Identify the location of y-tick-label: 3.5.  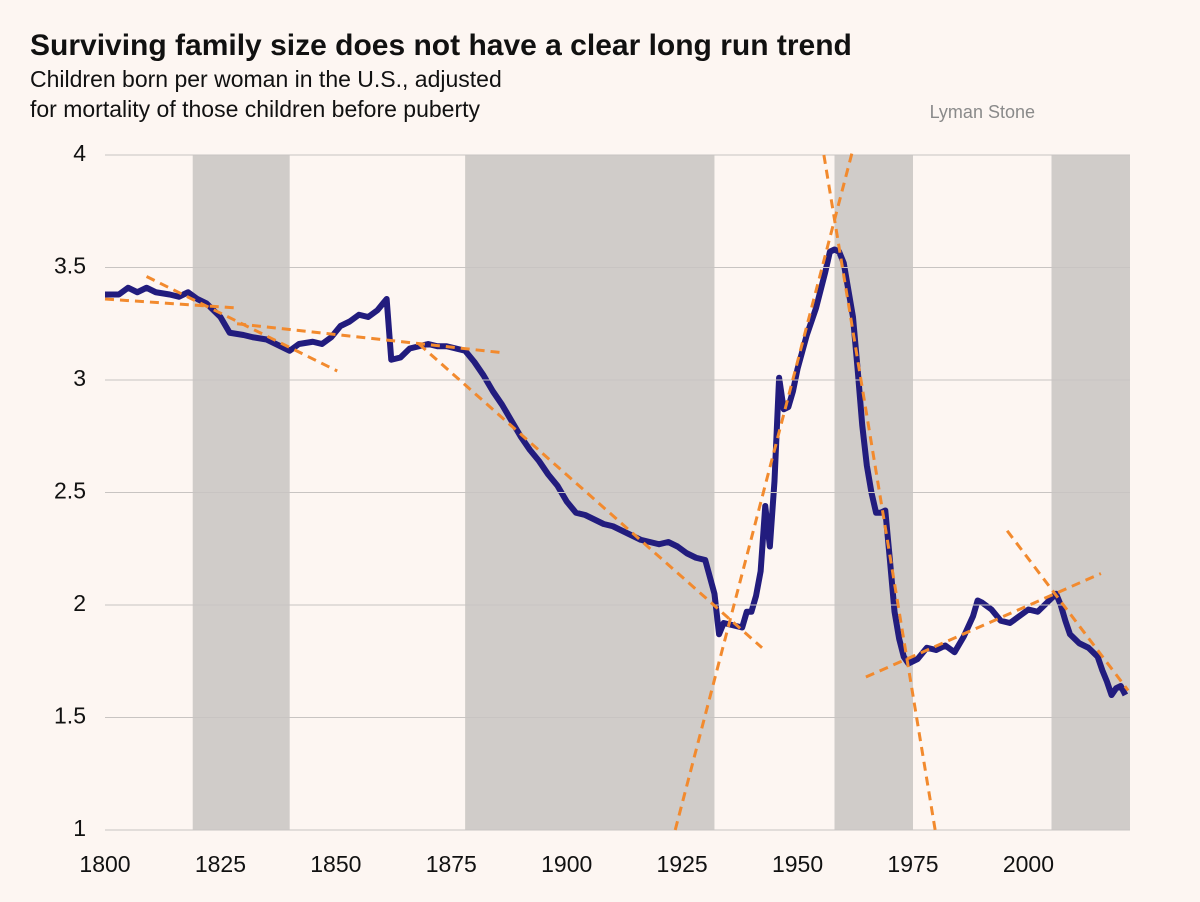
(70, 266).